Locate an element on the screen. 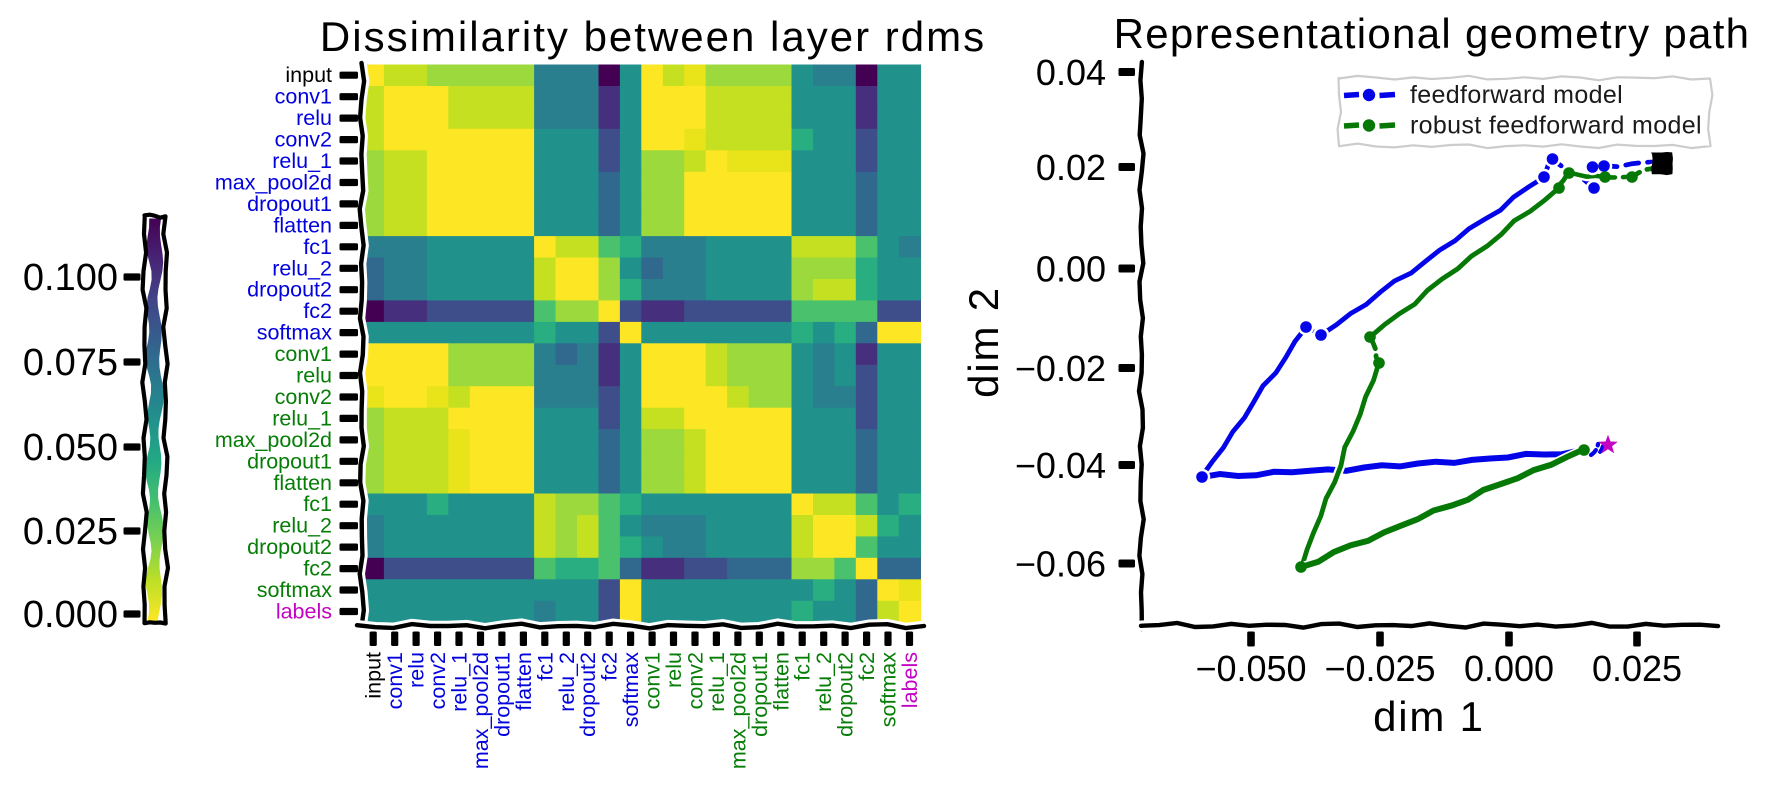 This screenshot has width=1765, height=802. svg-text: feedforward model is located at coordinates (1516, 95).